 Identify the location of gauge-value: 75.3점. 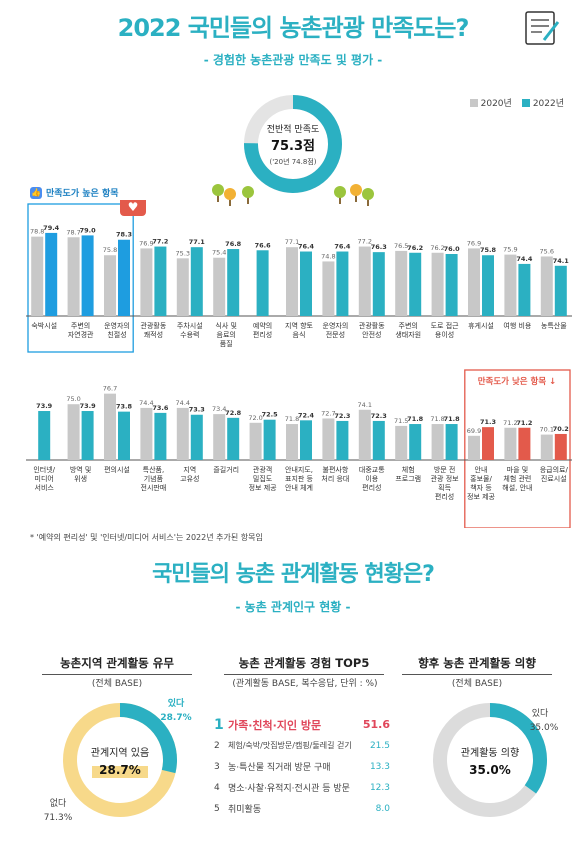
(293, 146).